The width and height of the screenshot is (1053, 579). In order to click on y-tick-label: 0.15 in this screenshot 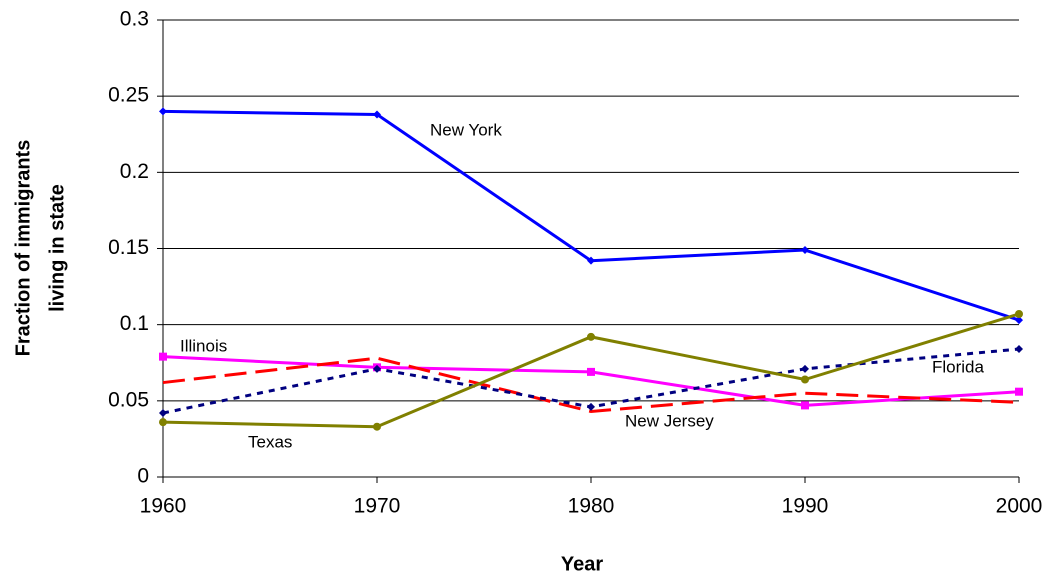, I will do `click(128, 247)`.